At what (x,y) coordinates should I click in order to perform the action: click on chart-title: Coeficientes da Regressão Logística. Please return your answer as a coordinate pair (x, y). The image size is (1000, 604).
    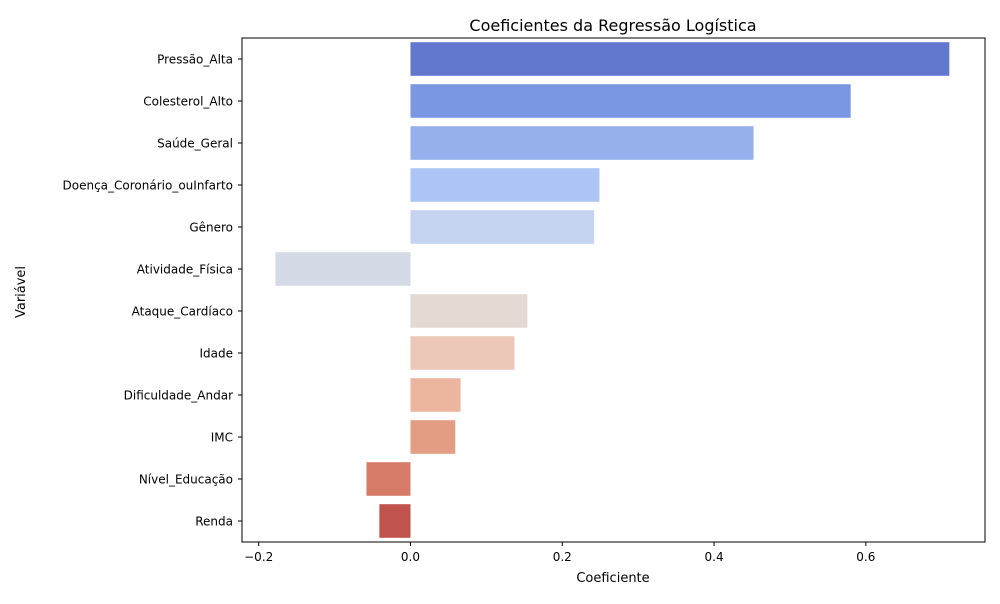
    Looking at the image, I should click on (612, 25).